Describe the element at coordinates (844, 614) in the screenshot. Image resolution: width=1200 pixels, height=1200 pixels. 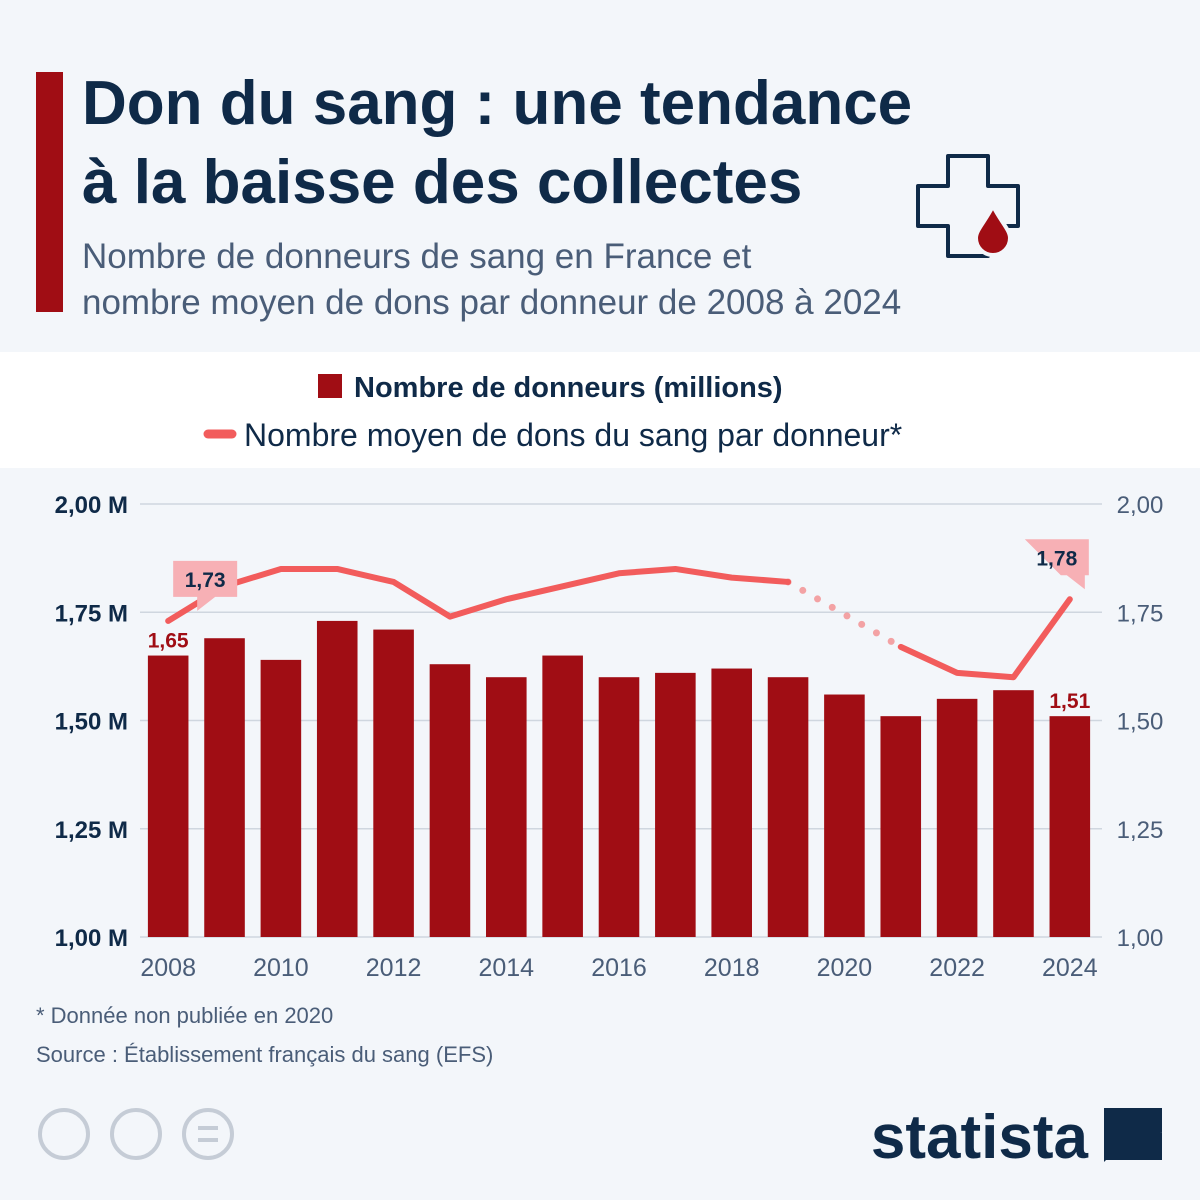
I see `line-gap-connector` at that location.